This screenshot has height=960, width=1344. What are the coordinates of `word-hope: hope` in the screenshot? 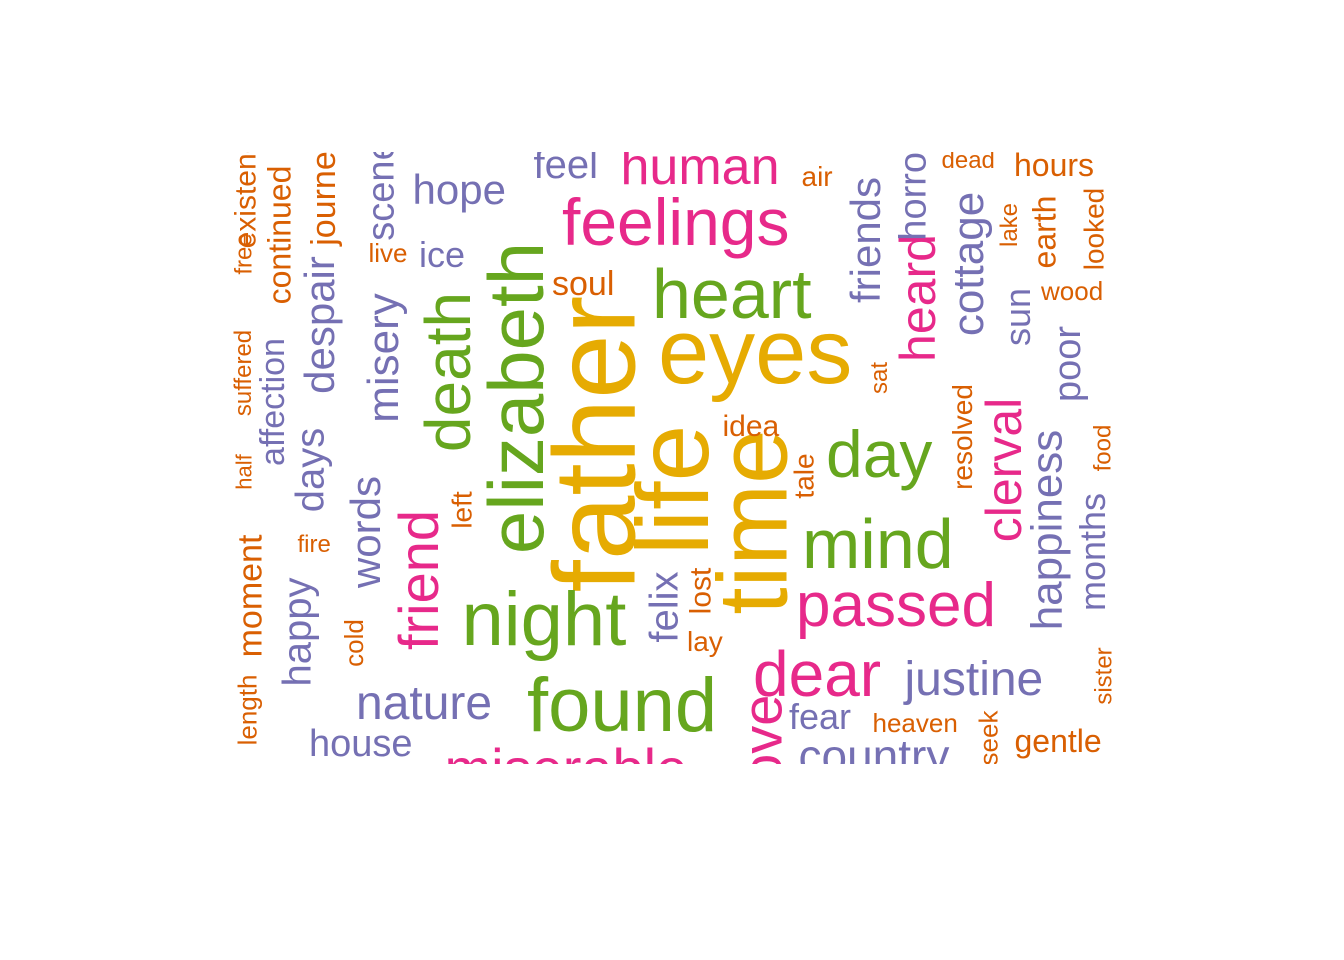 It's located at (459, 189).